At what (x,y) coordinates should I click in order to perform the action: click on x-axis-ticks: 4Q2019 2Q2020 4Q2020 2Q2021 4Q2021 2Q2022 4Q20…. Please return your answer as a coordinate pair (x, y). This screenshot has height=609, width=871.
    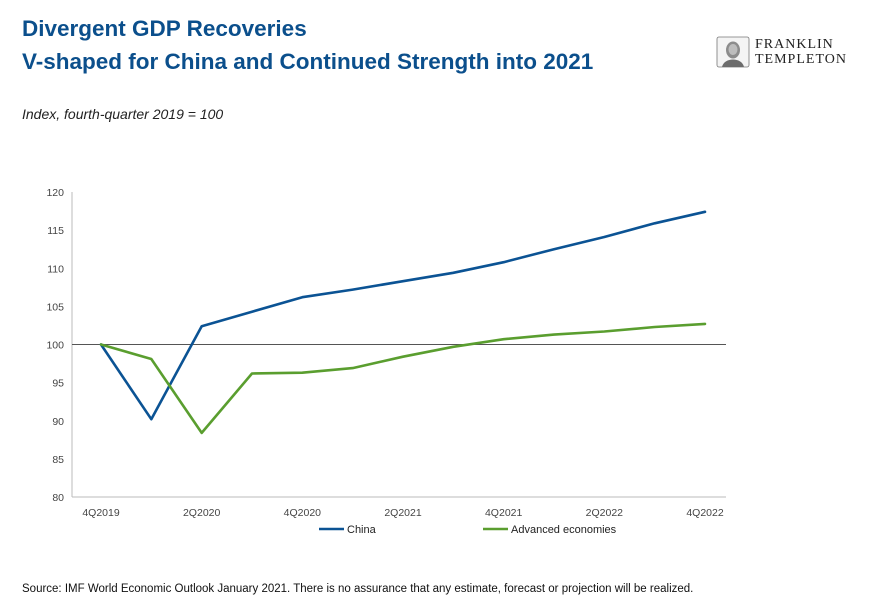
    Looking at the image, I should click on (403, 513).